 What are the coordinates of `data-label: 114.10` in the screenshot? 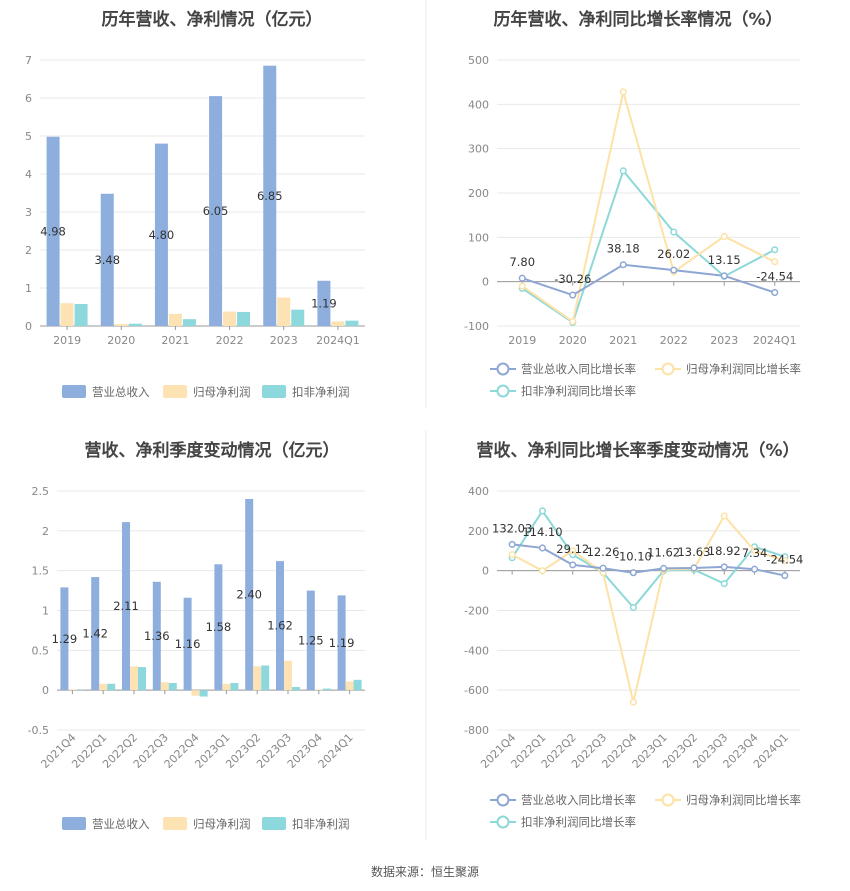 It's located at (542, 532).